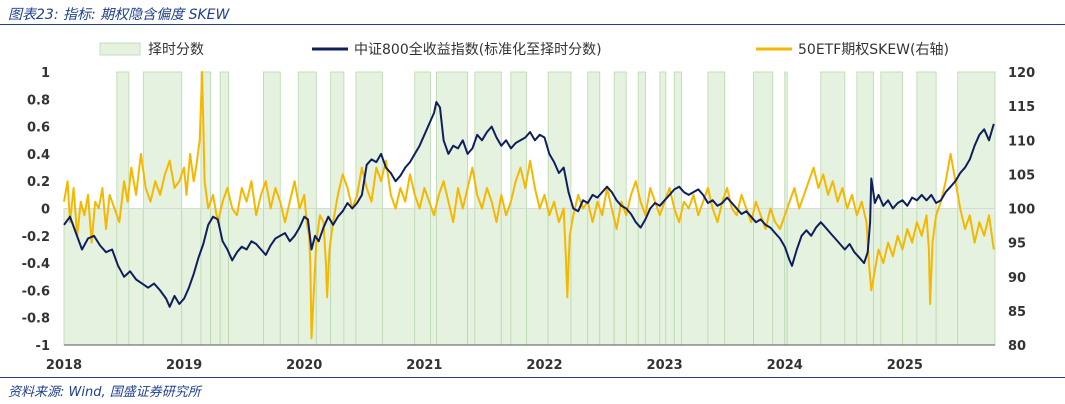  Describe the element at coordinates (43, 346) in the screenshot. I see `y-left-tick: -1` at that location.